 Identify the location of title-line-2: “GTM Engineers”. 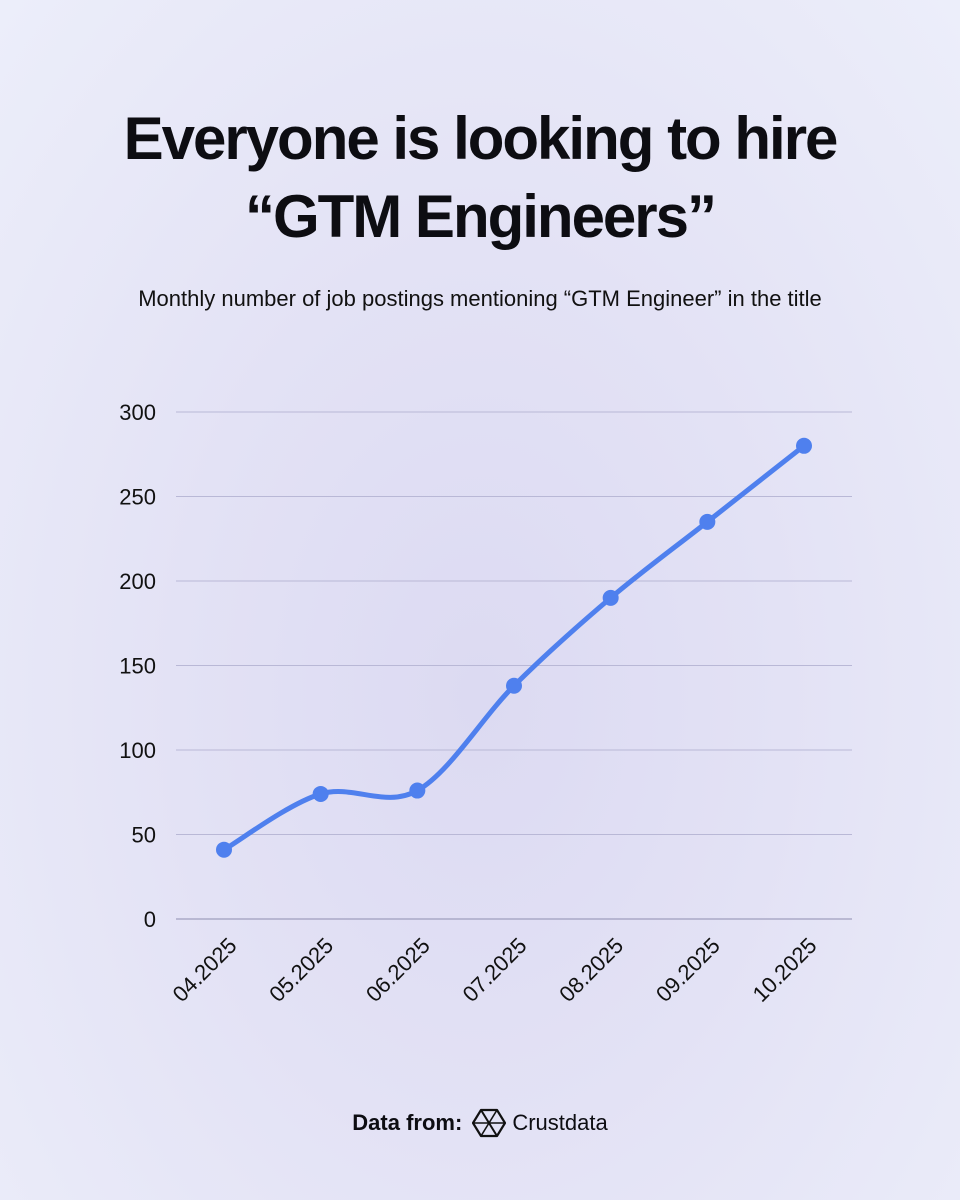
(480, 216).